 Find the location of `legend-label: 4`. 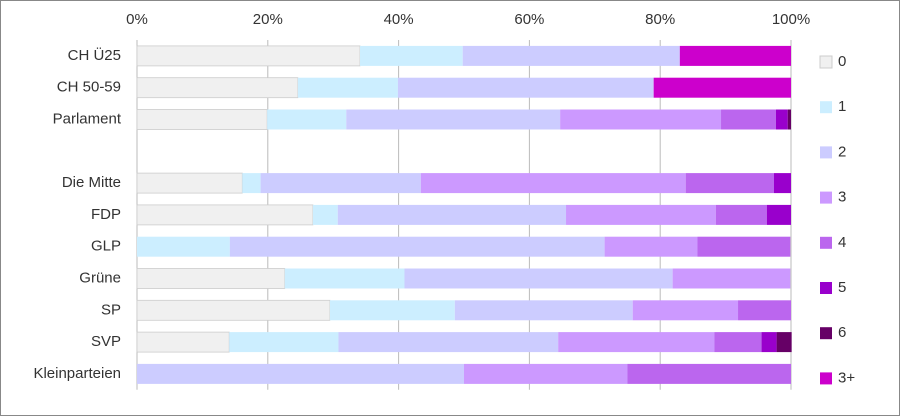

legend-label: 4 is located at coordinates (842, 242).